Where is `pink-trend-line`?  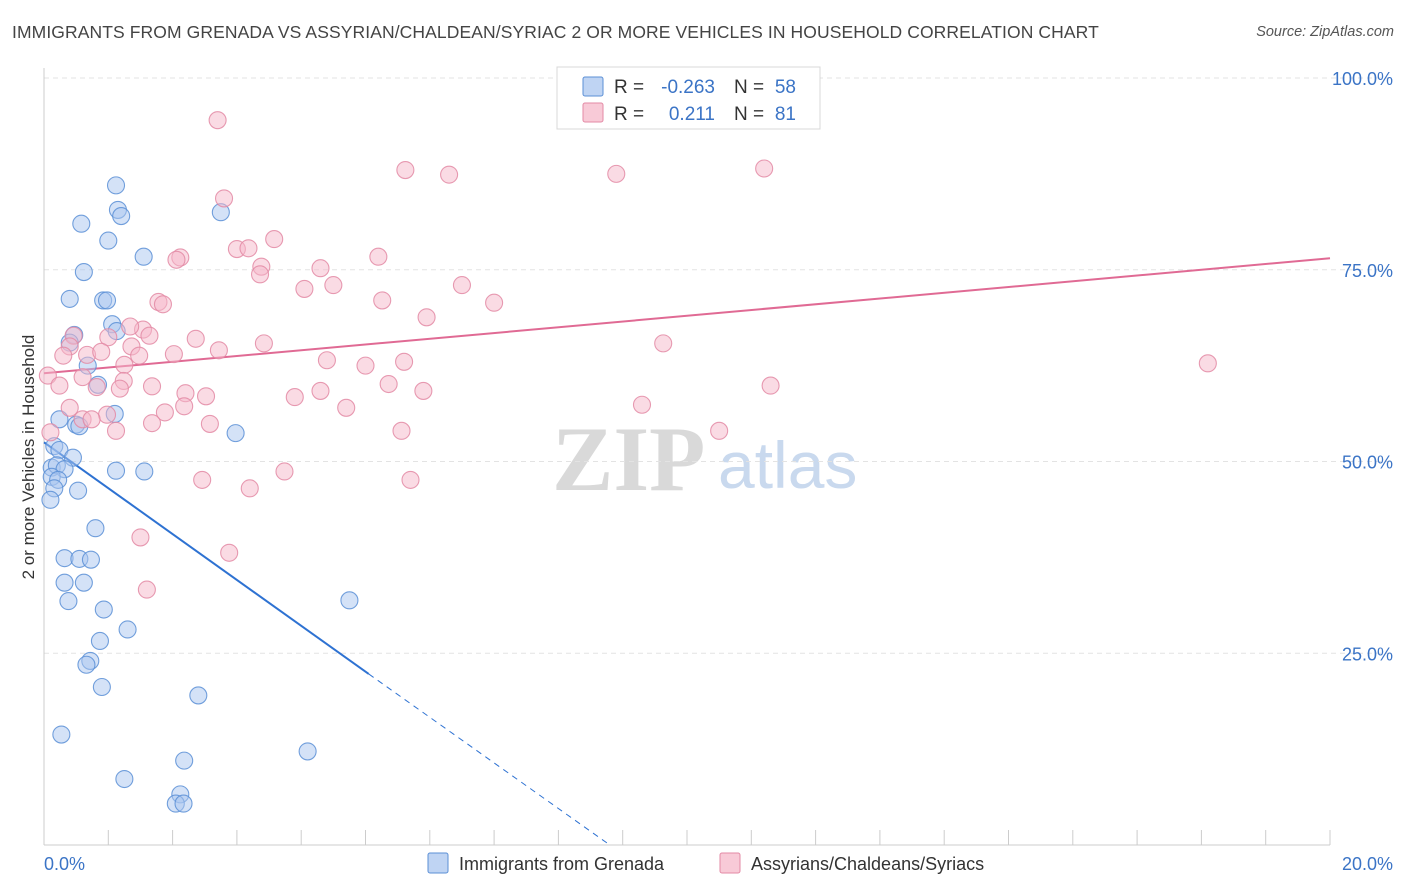
pink-trend-line is located at coordinates (687, 316).